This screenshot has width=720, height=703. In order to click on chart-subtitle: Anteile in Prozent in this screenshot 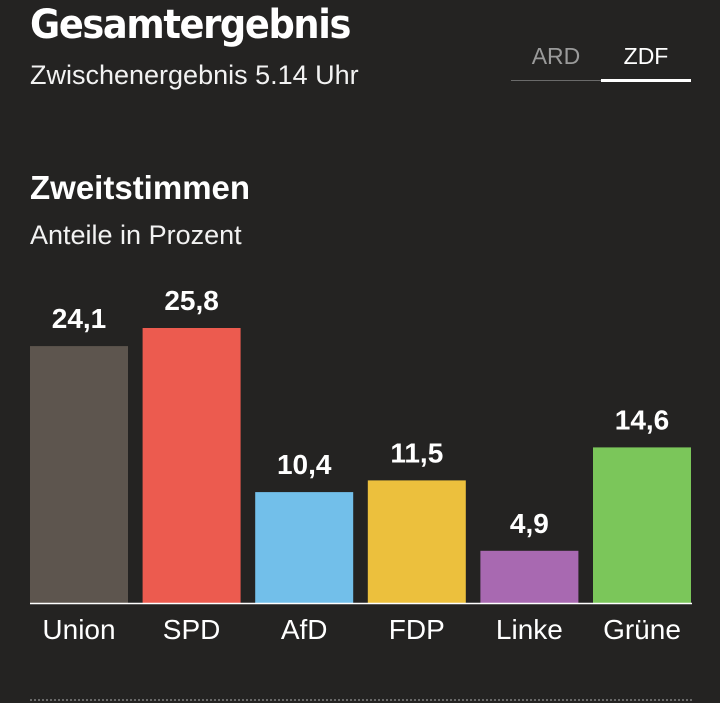, I will do `click(136, 235)`.